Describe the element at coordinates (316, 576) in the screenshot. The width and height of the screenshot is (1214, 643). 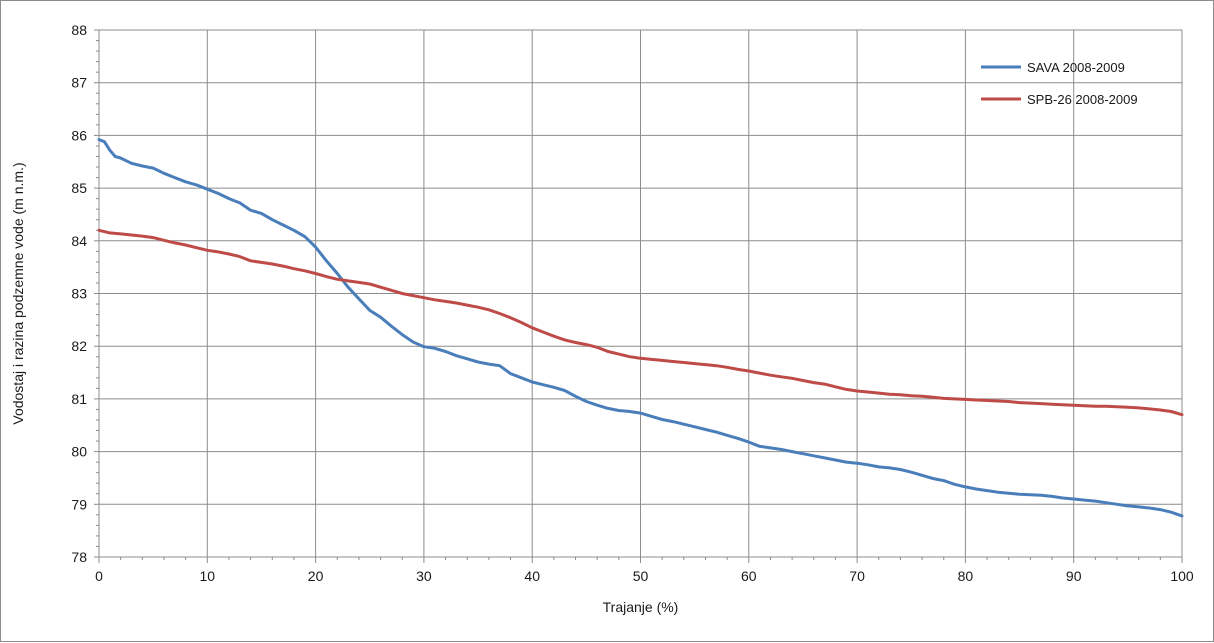
I see `x-tick-label: 20` at that location.